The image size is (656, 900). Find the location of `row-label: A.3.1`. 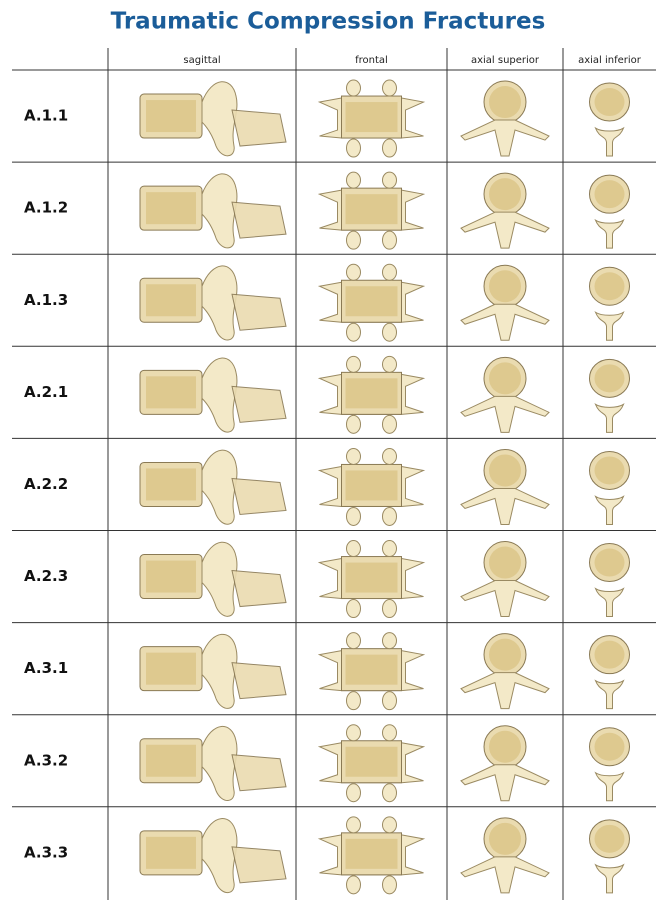

row-label: A.3.1 is located at coordinates (46, 668).